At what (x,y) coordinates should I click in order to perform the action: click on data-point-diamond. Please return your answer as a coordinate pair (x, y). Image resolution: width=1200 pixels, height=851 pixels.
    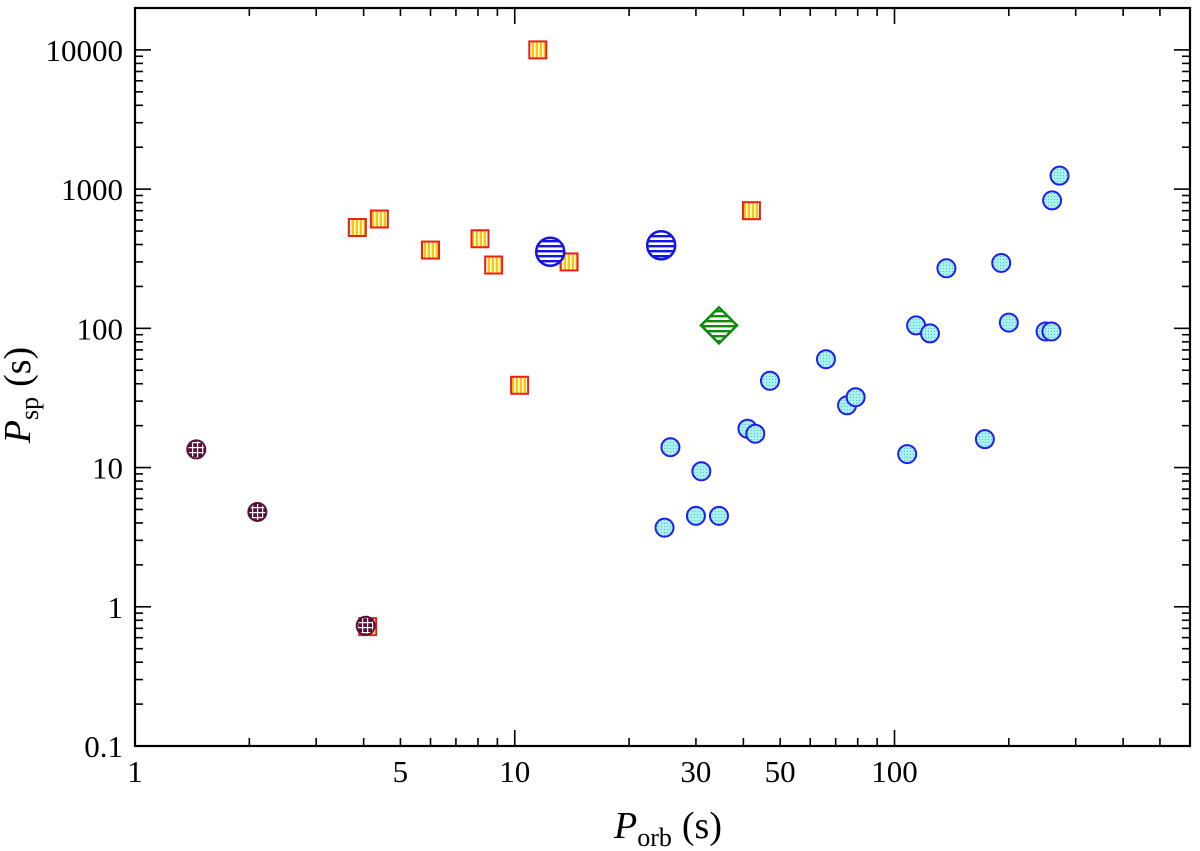
    Looking at the image, I should click on (719, 325).